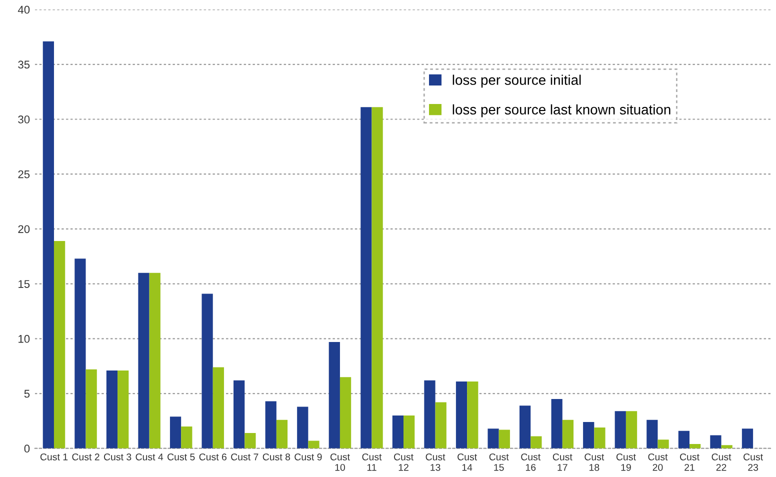 The height and width of the screenshot is (477, 776). I want to click on x-tick-label: Cust 6, so click(212, 457).